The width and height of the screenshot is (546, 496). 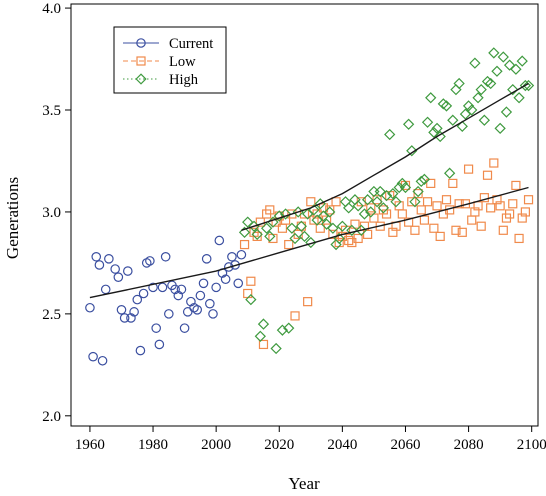 What do you see at coordinates (141, 79) in the screenshot?
I see `legend-marker-high` at bounding box center [141, 79].